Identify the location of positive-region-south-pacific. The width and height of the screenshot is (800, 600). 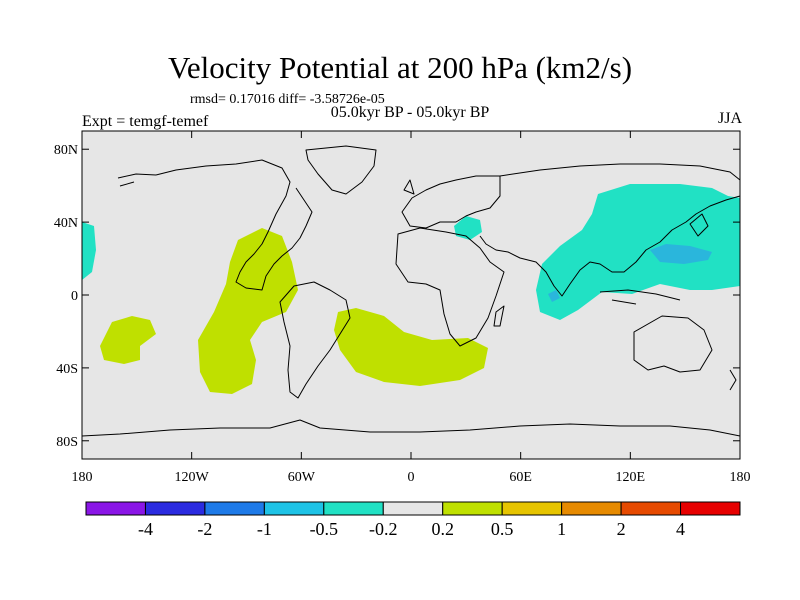
(128, 340).